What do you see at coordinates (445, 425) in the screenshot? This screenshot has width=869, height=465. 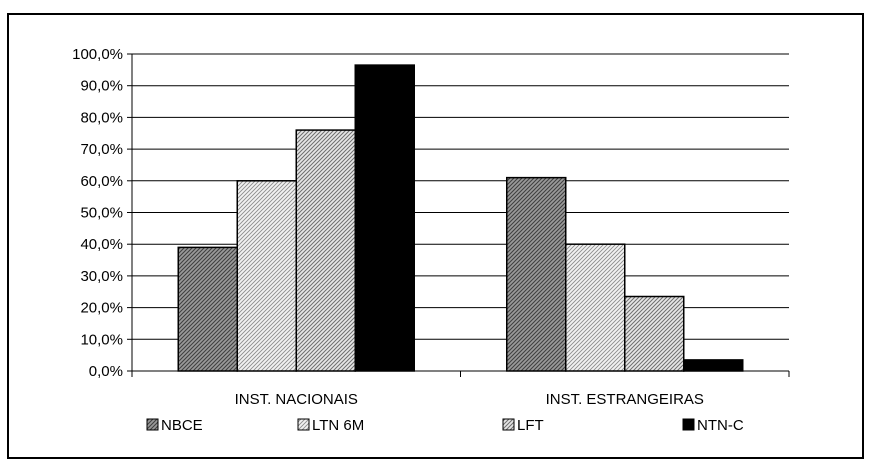 I see `legend: NBCE LTN 6M LFT NTN-C` at bounding box center [445, 425].